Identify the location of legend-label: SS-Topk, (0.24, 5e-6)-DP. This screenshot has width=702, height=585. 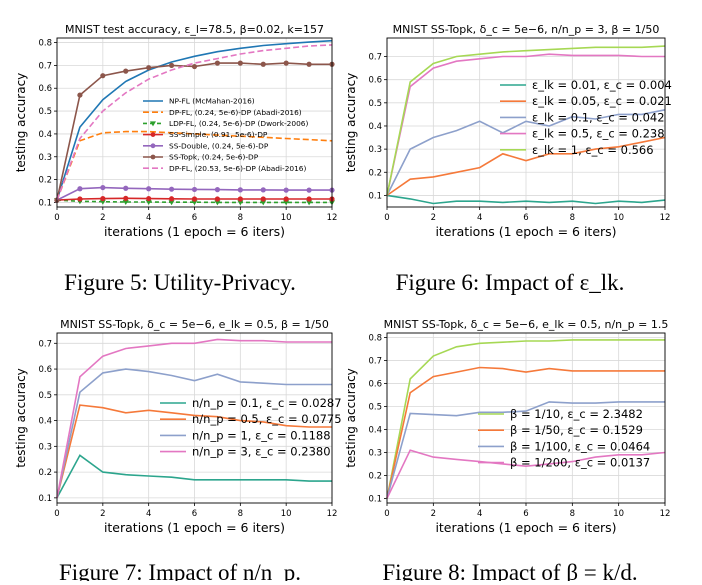
(214, 157).